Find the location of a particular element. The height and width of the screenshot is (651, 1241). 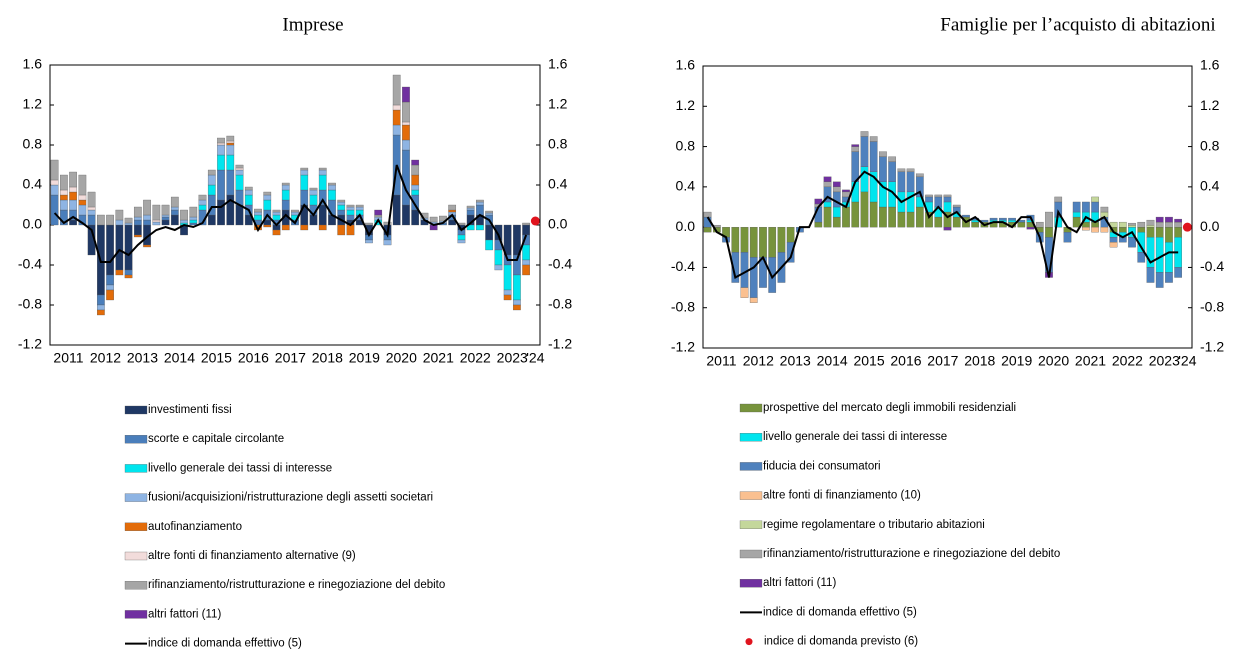

y2-tick-label: 1.6 is located at coordinates (558, 64).